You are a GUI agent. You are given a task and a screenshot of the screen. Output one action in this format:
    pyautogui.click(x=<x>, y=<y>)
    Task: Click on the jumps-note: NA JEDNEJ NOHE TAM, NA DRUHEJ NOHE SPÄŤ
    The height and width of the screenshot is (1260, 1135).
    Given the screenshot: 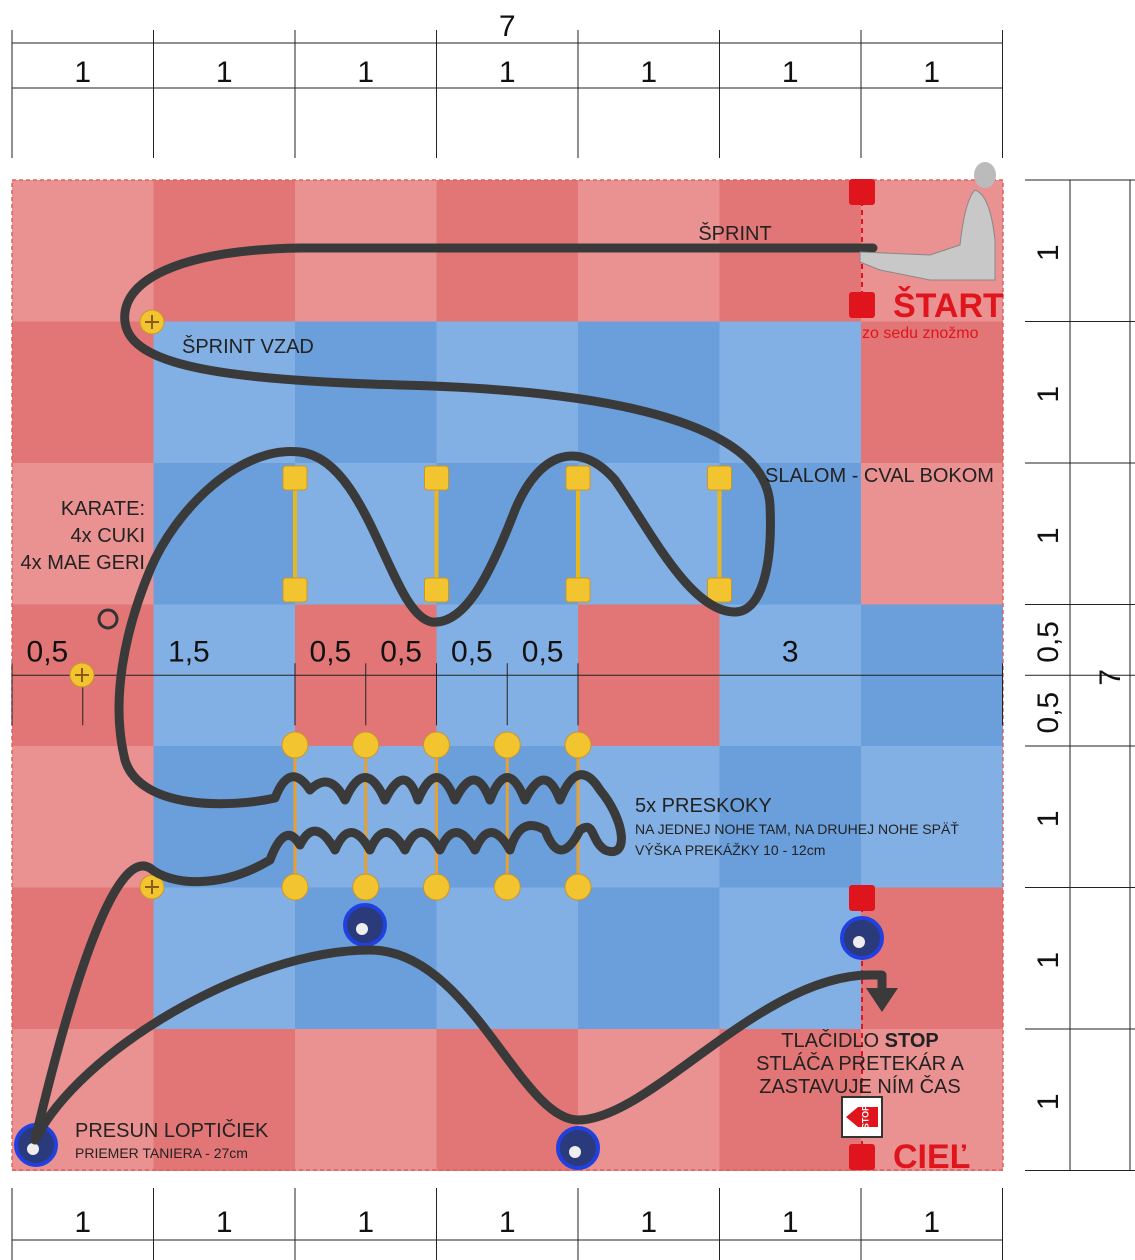 What is the action you would take?
    pyautogui.click(x=797, y=829)
    